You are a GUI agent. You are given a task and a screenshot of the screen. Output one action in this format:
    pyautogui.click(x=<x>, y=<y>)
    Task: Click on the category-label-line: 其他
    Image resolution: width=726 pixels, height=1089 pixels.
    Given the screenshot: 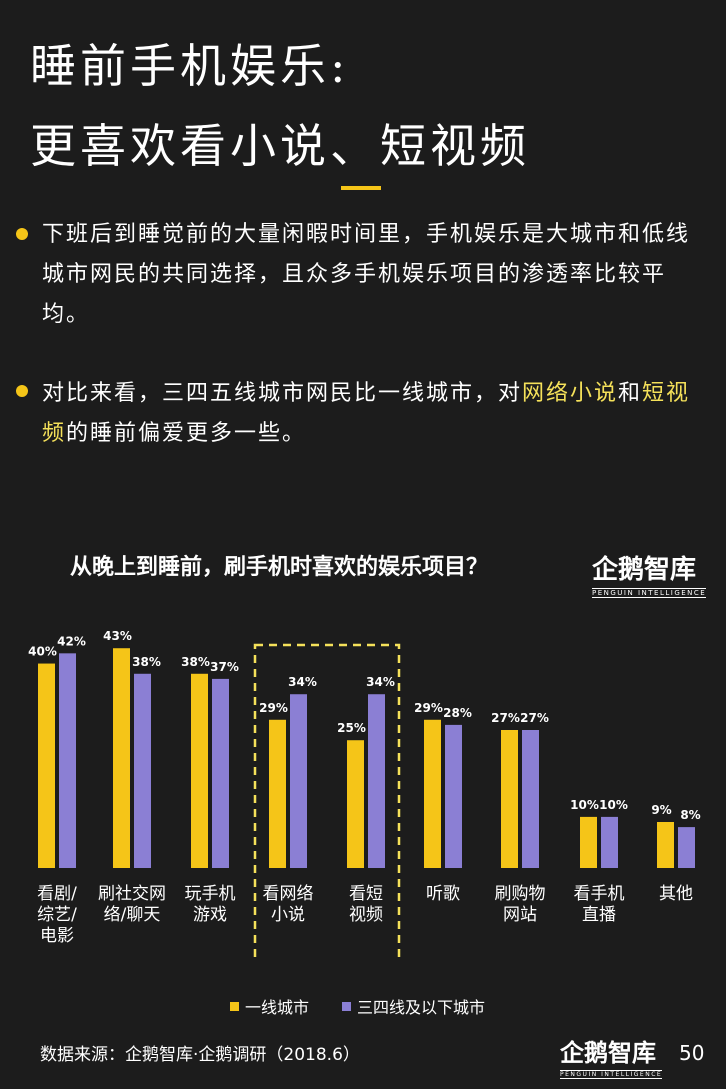 What is the action you would take?
    pyautogui.click(x=676, y=894)
    